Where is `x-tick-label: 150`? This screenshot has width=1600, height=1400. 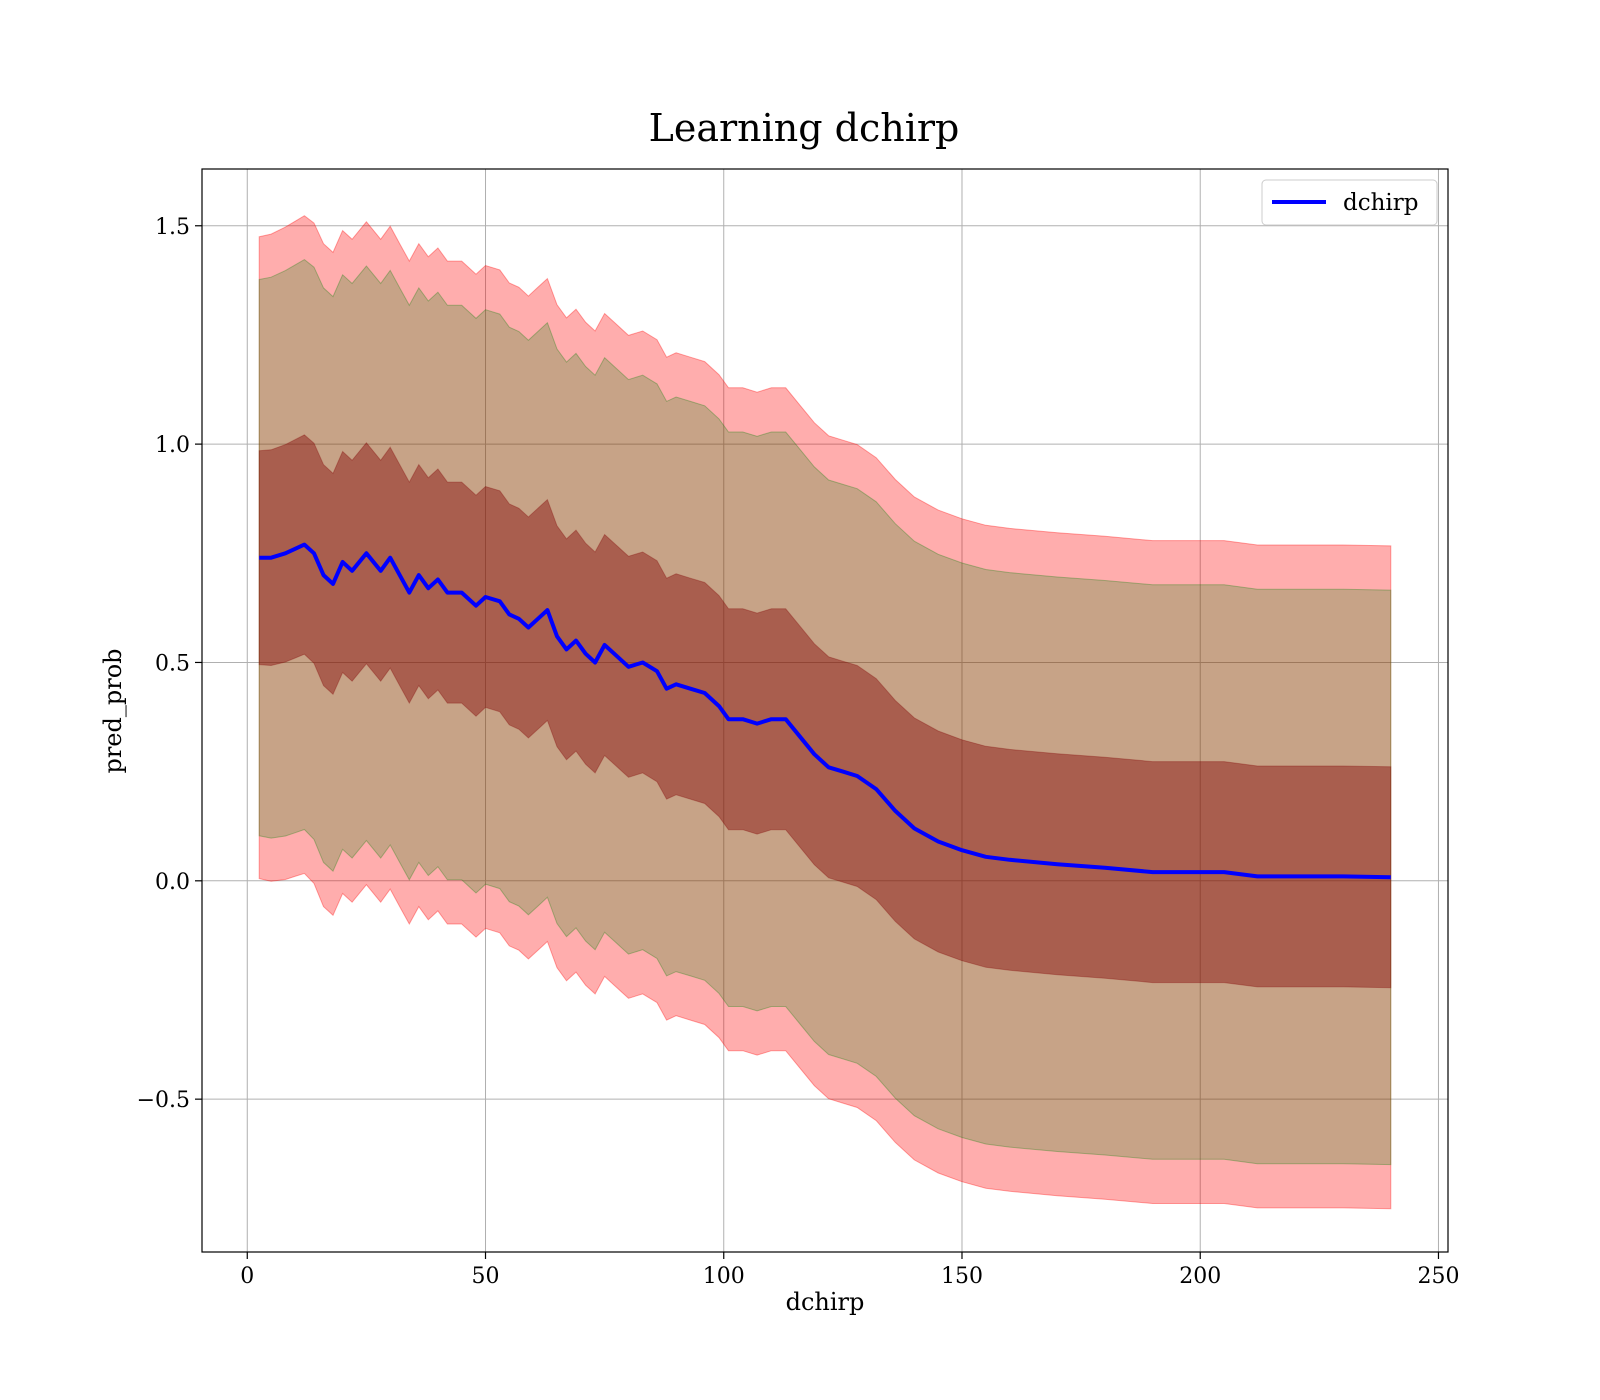
x-tick-label: 150 is located at coordinates (962, 1276).